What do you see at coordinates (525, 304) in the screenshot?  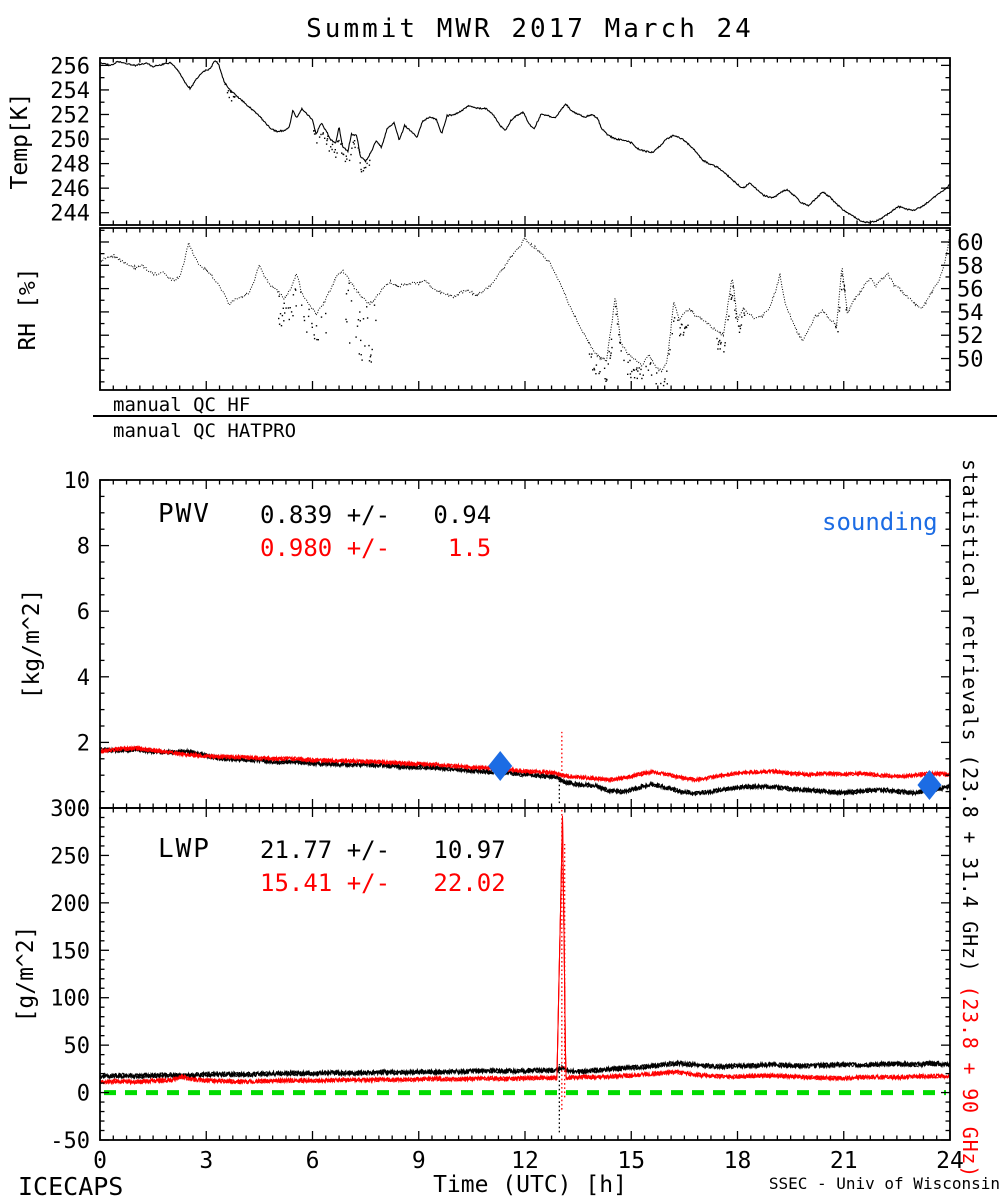 I see `series-relative-humidity` at bounding box center [525, 304].